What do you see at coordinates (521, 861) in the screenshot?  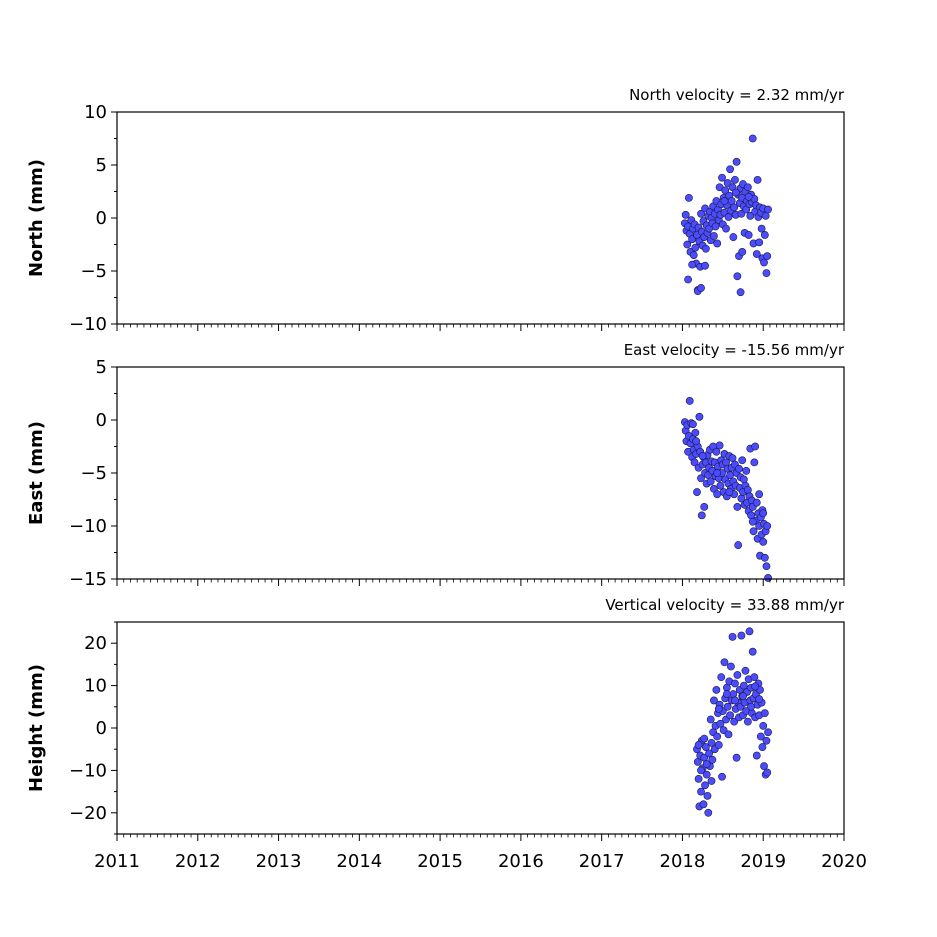 I see `x-tick-label: 2016` at bounding box center [521, 861].